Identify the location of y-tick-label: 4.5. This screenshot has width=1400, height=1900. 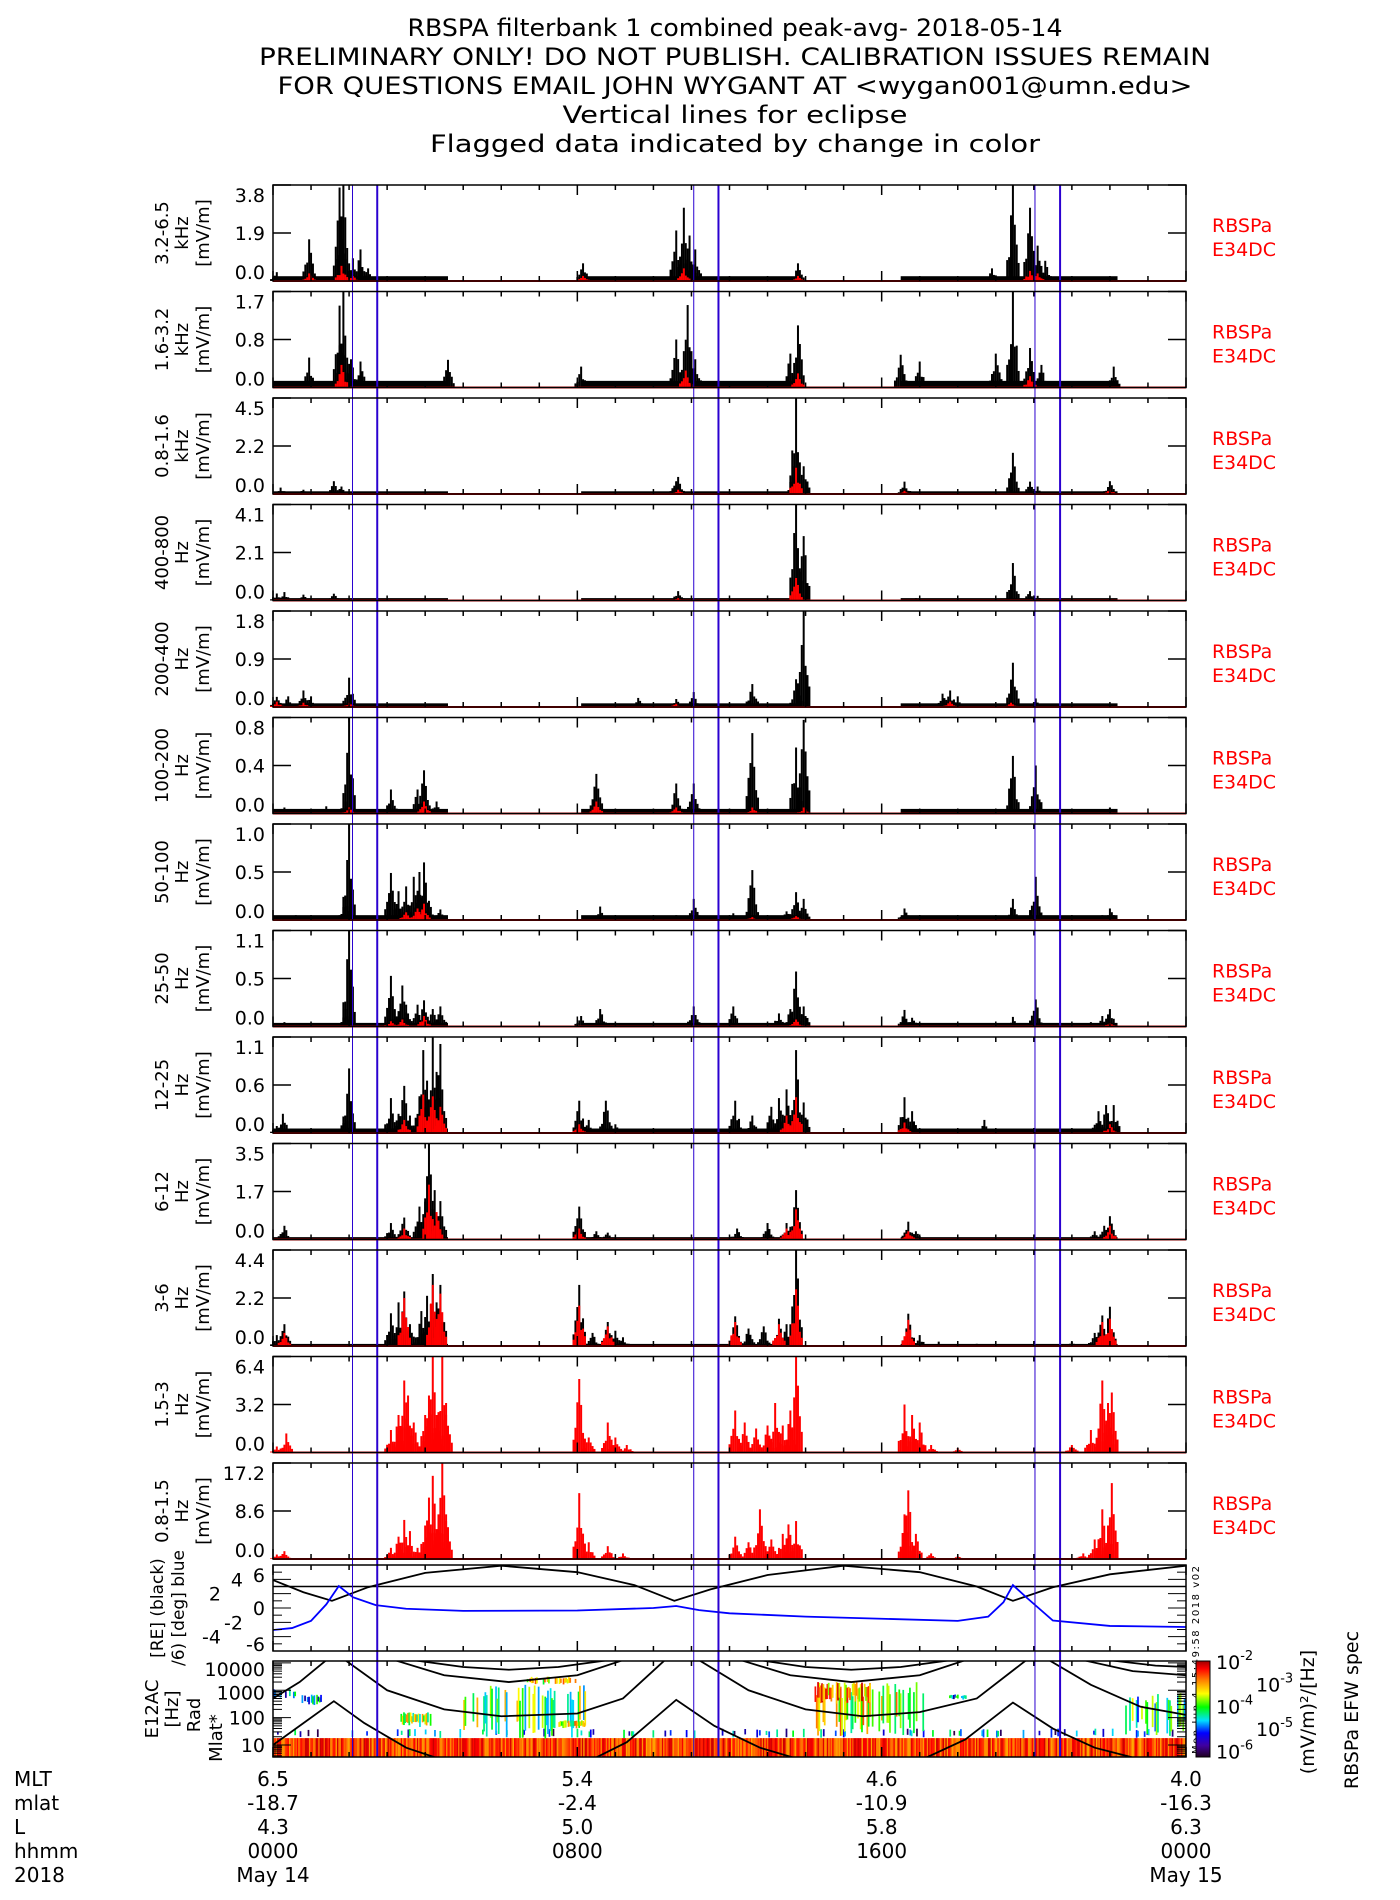
(250, 409).